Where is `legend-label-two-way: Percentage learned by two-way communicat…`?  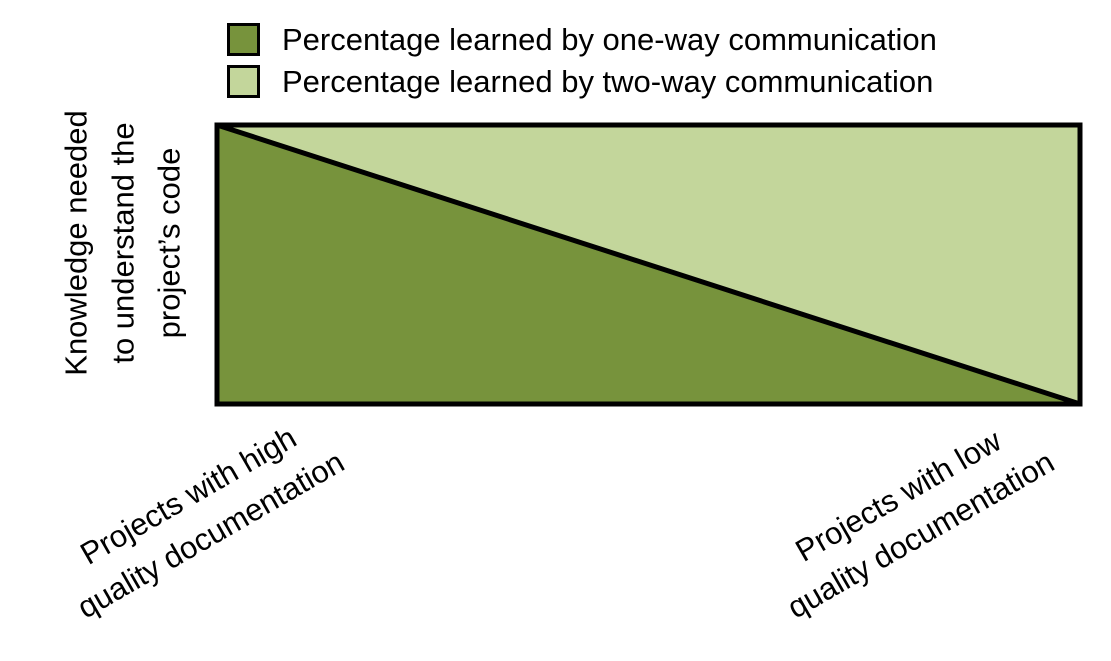 legend-label-two-way: Percentage learned by two-way communicat… is located at coordinates (608, 81).